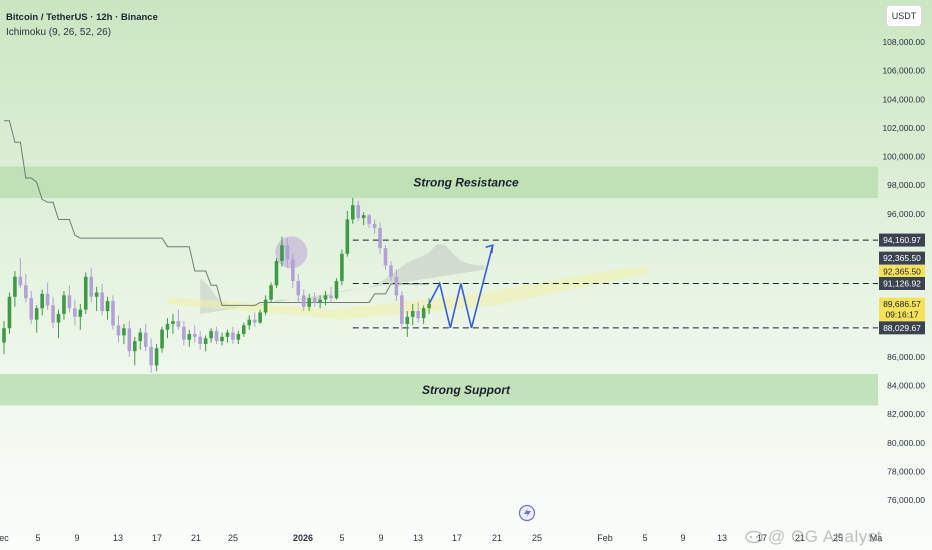 This screenshot has width=932, height=550. Describe the element at coordinates (59, 32) in the screenshot. I see `indicator-label: Ichimoku (9, 26, 52, 26)` at that location.